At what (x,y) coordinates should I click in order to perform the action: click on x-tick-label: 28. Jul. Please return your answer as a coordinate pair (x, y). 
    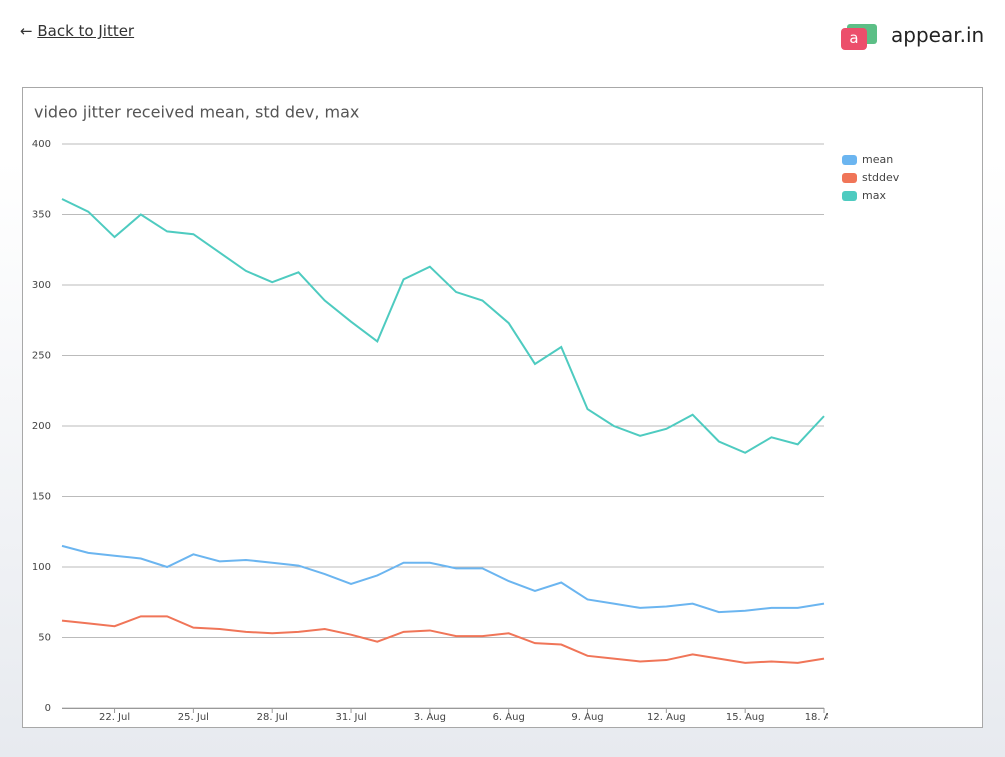
    Looking at the image, I should click on (272, 717).